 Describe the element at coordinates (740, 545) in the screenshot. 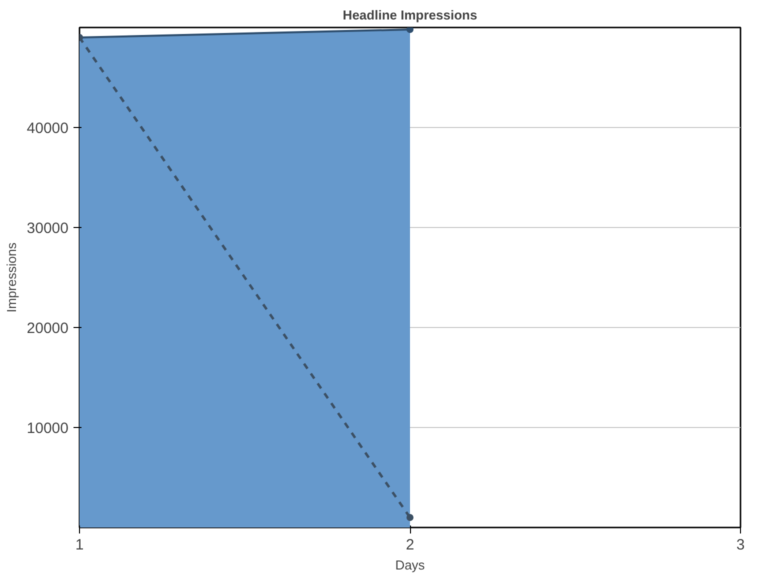

I see `x-tick-label: 3` at that location.